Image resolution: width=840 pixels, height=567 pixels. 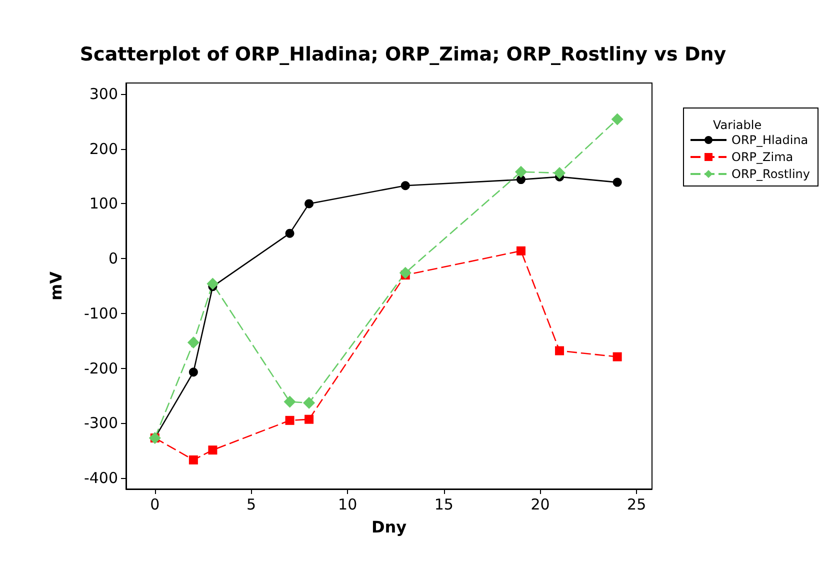 I want to click on x-tick-label: 5, so click(x=251, y=505).